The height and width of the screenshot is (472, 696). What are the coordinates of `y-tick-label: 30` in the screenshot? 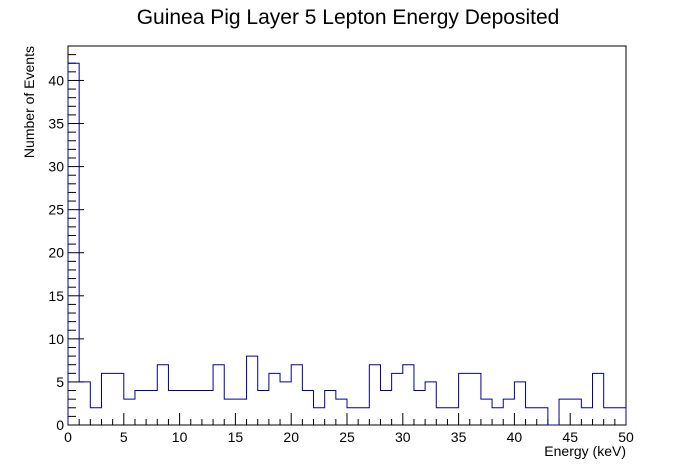 It's located at (56, 167).